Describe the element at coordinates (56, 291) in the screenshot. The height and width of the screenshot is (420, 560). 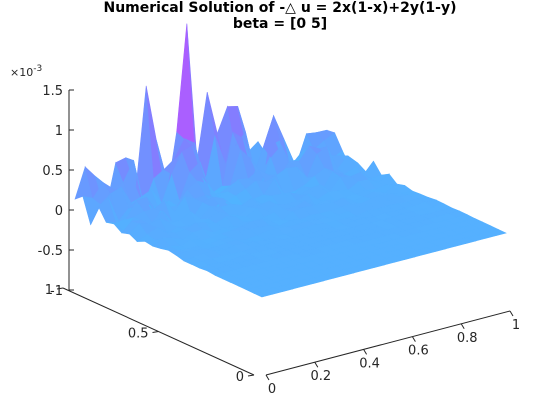
I see `z-tick-label: -1` at that location.